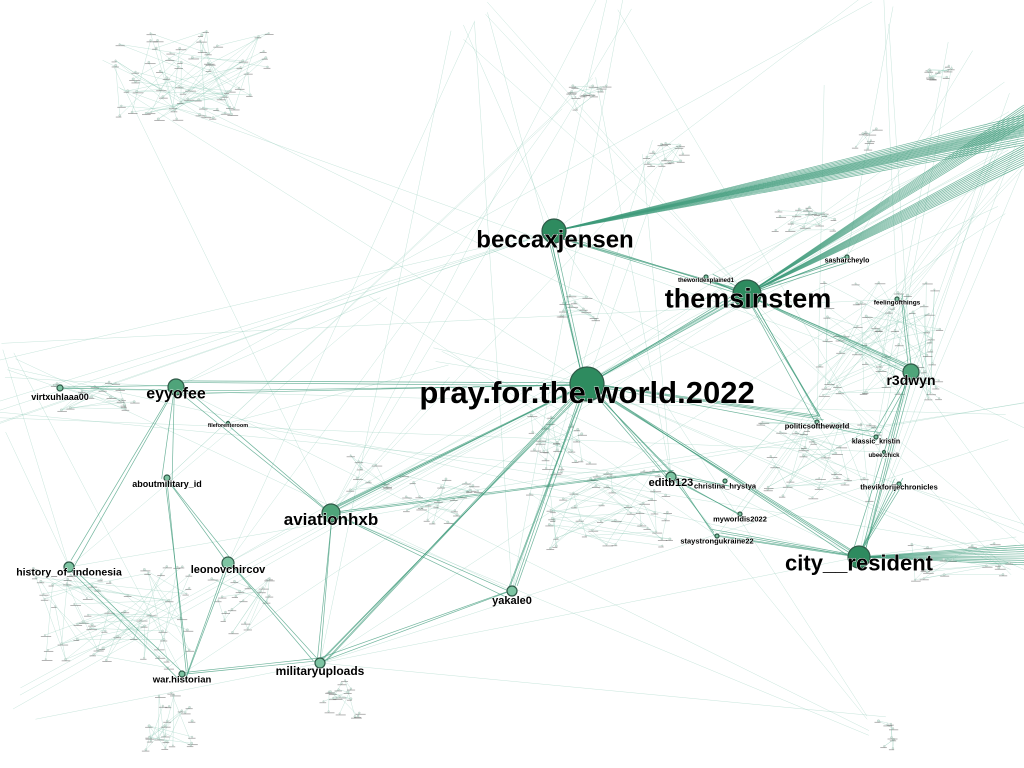  What do you see at coordinates (320, 671) in the screenshot?
I see `label-militaryuploads: militaryuploads` at bounding box center [320, 671].